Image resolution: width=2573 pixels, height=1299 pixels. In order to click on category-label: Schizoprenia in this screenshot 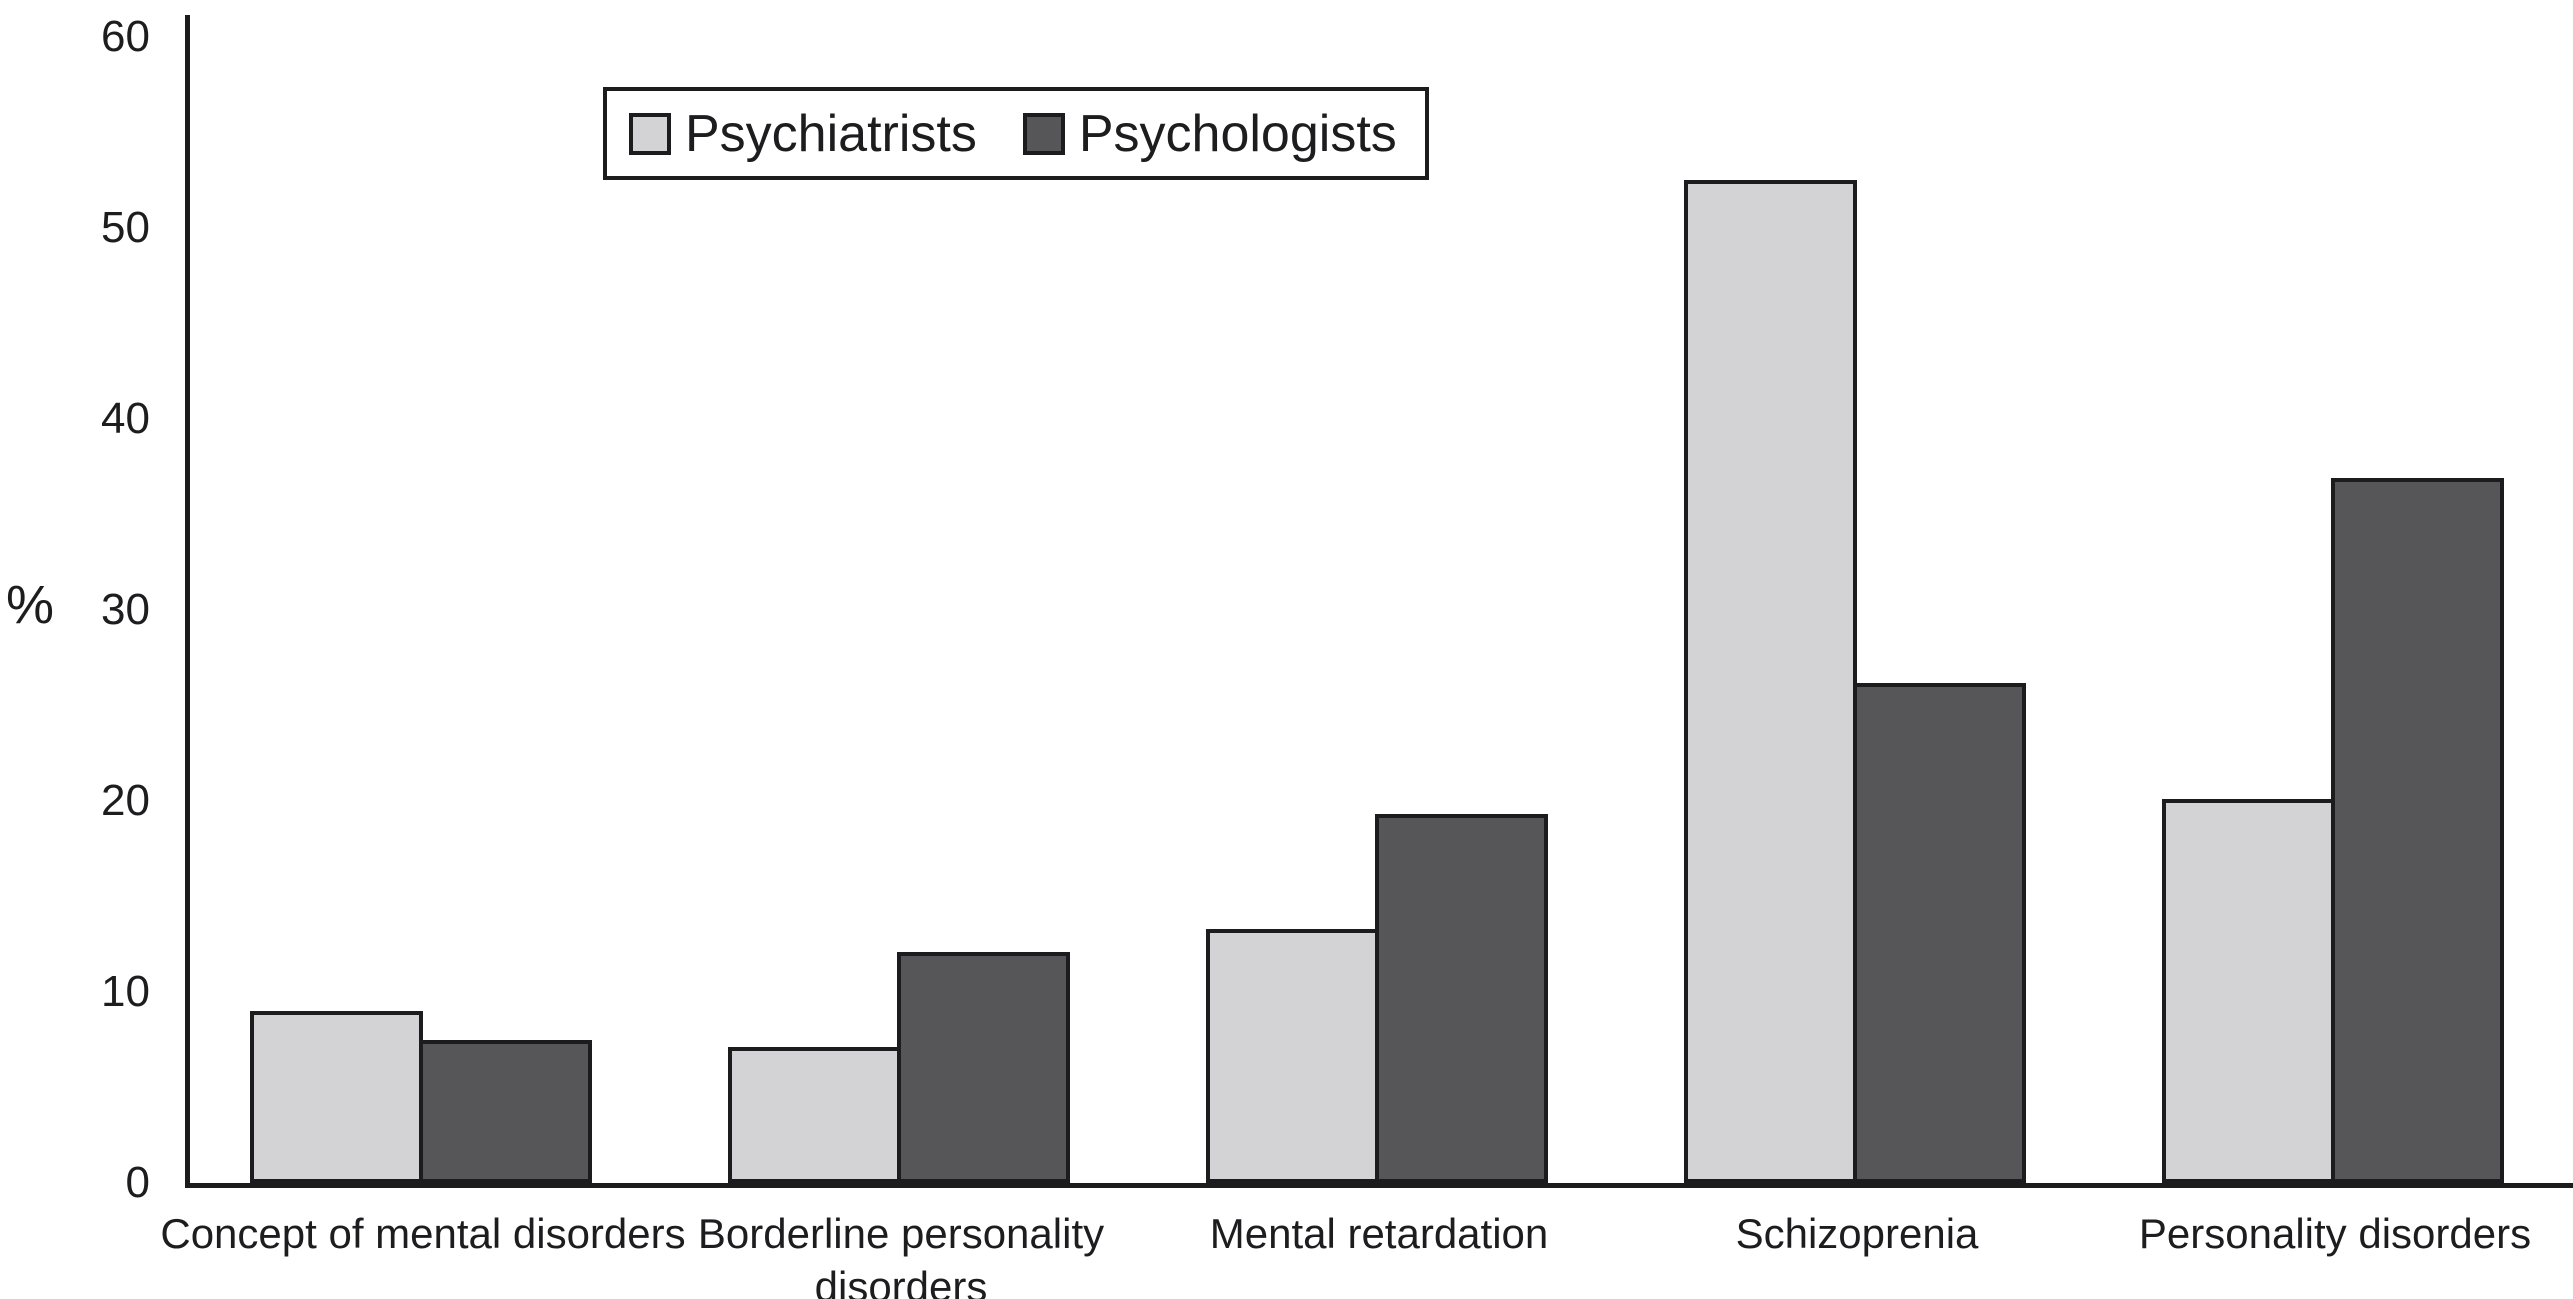, I will do `click(1857, 1233)`.